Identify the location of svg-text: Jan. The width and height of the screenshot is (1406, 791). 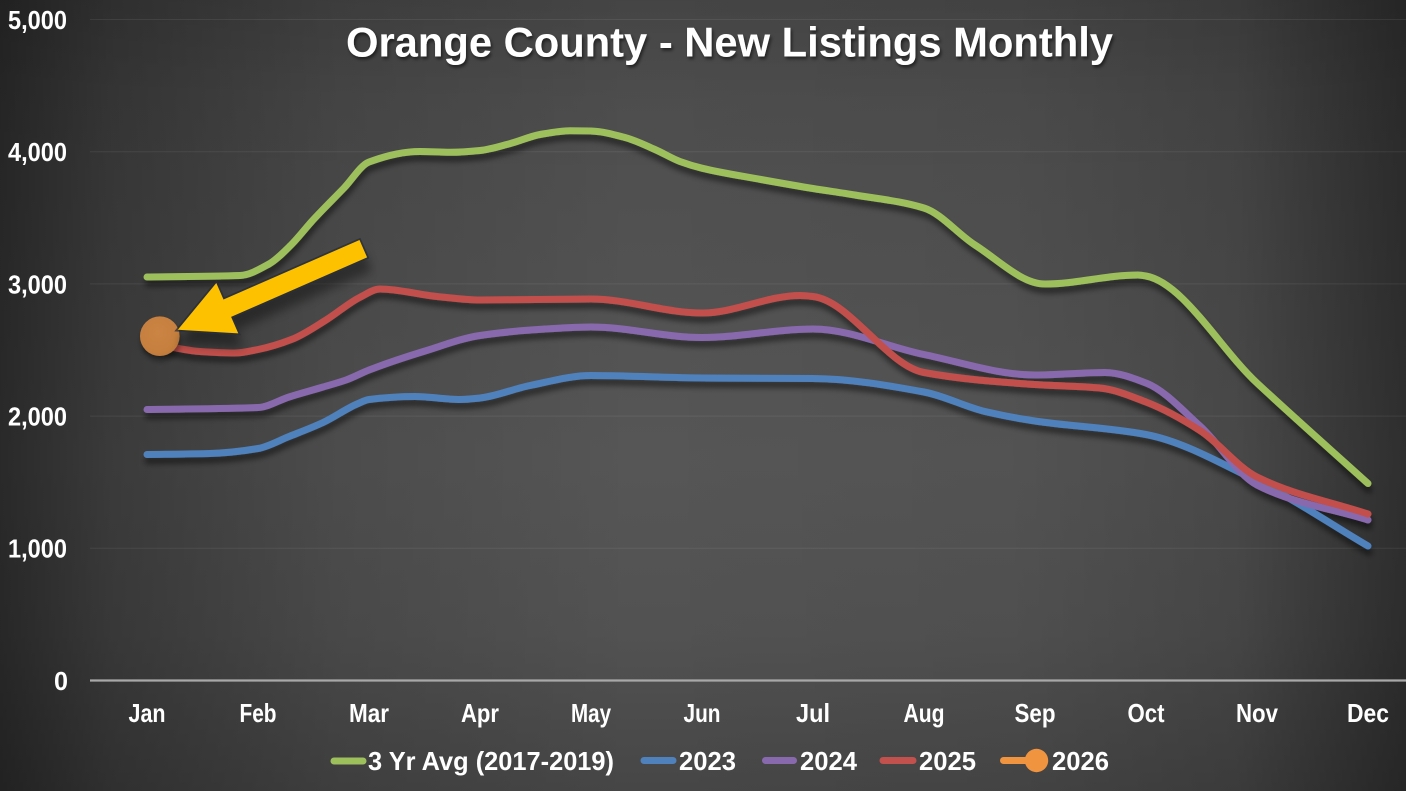
(147, 713).